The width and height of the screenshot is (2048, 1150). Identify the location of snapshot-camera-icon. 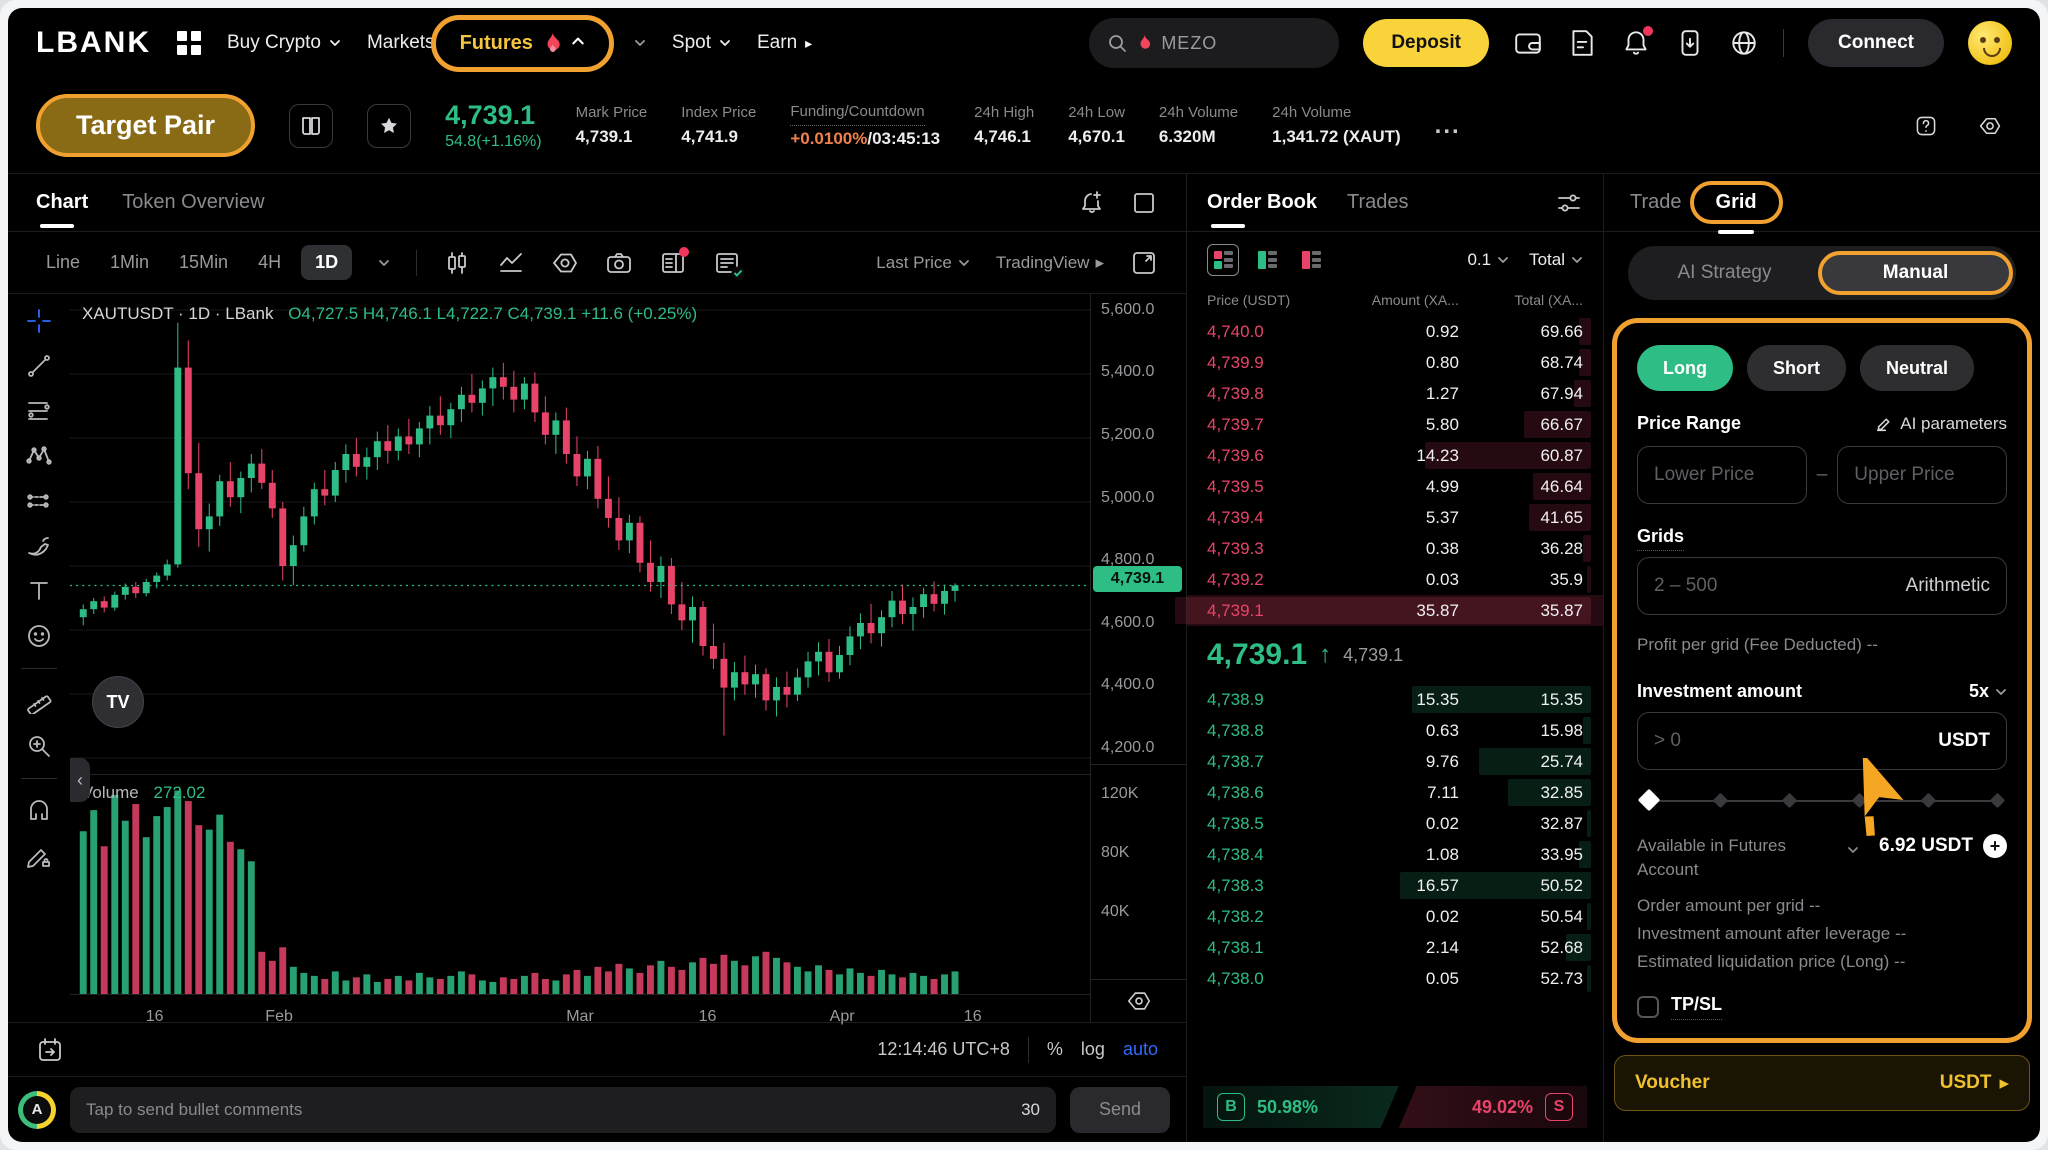
(619, 263).